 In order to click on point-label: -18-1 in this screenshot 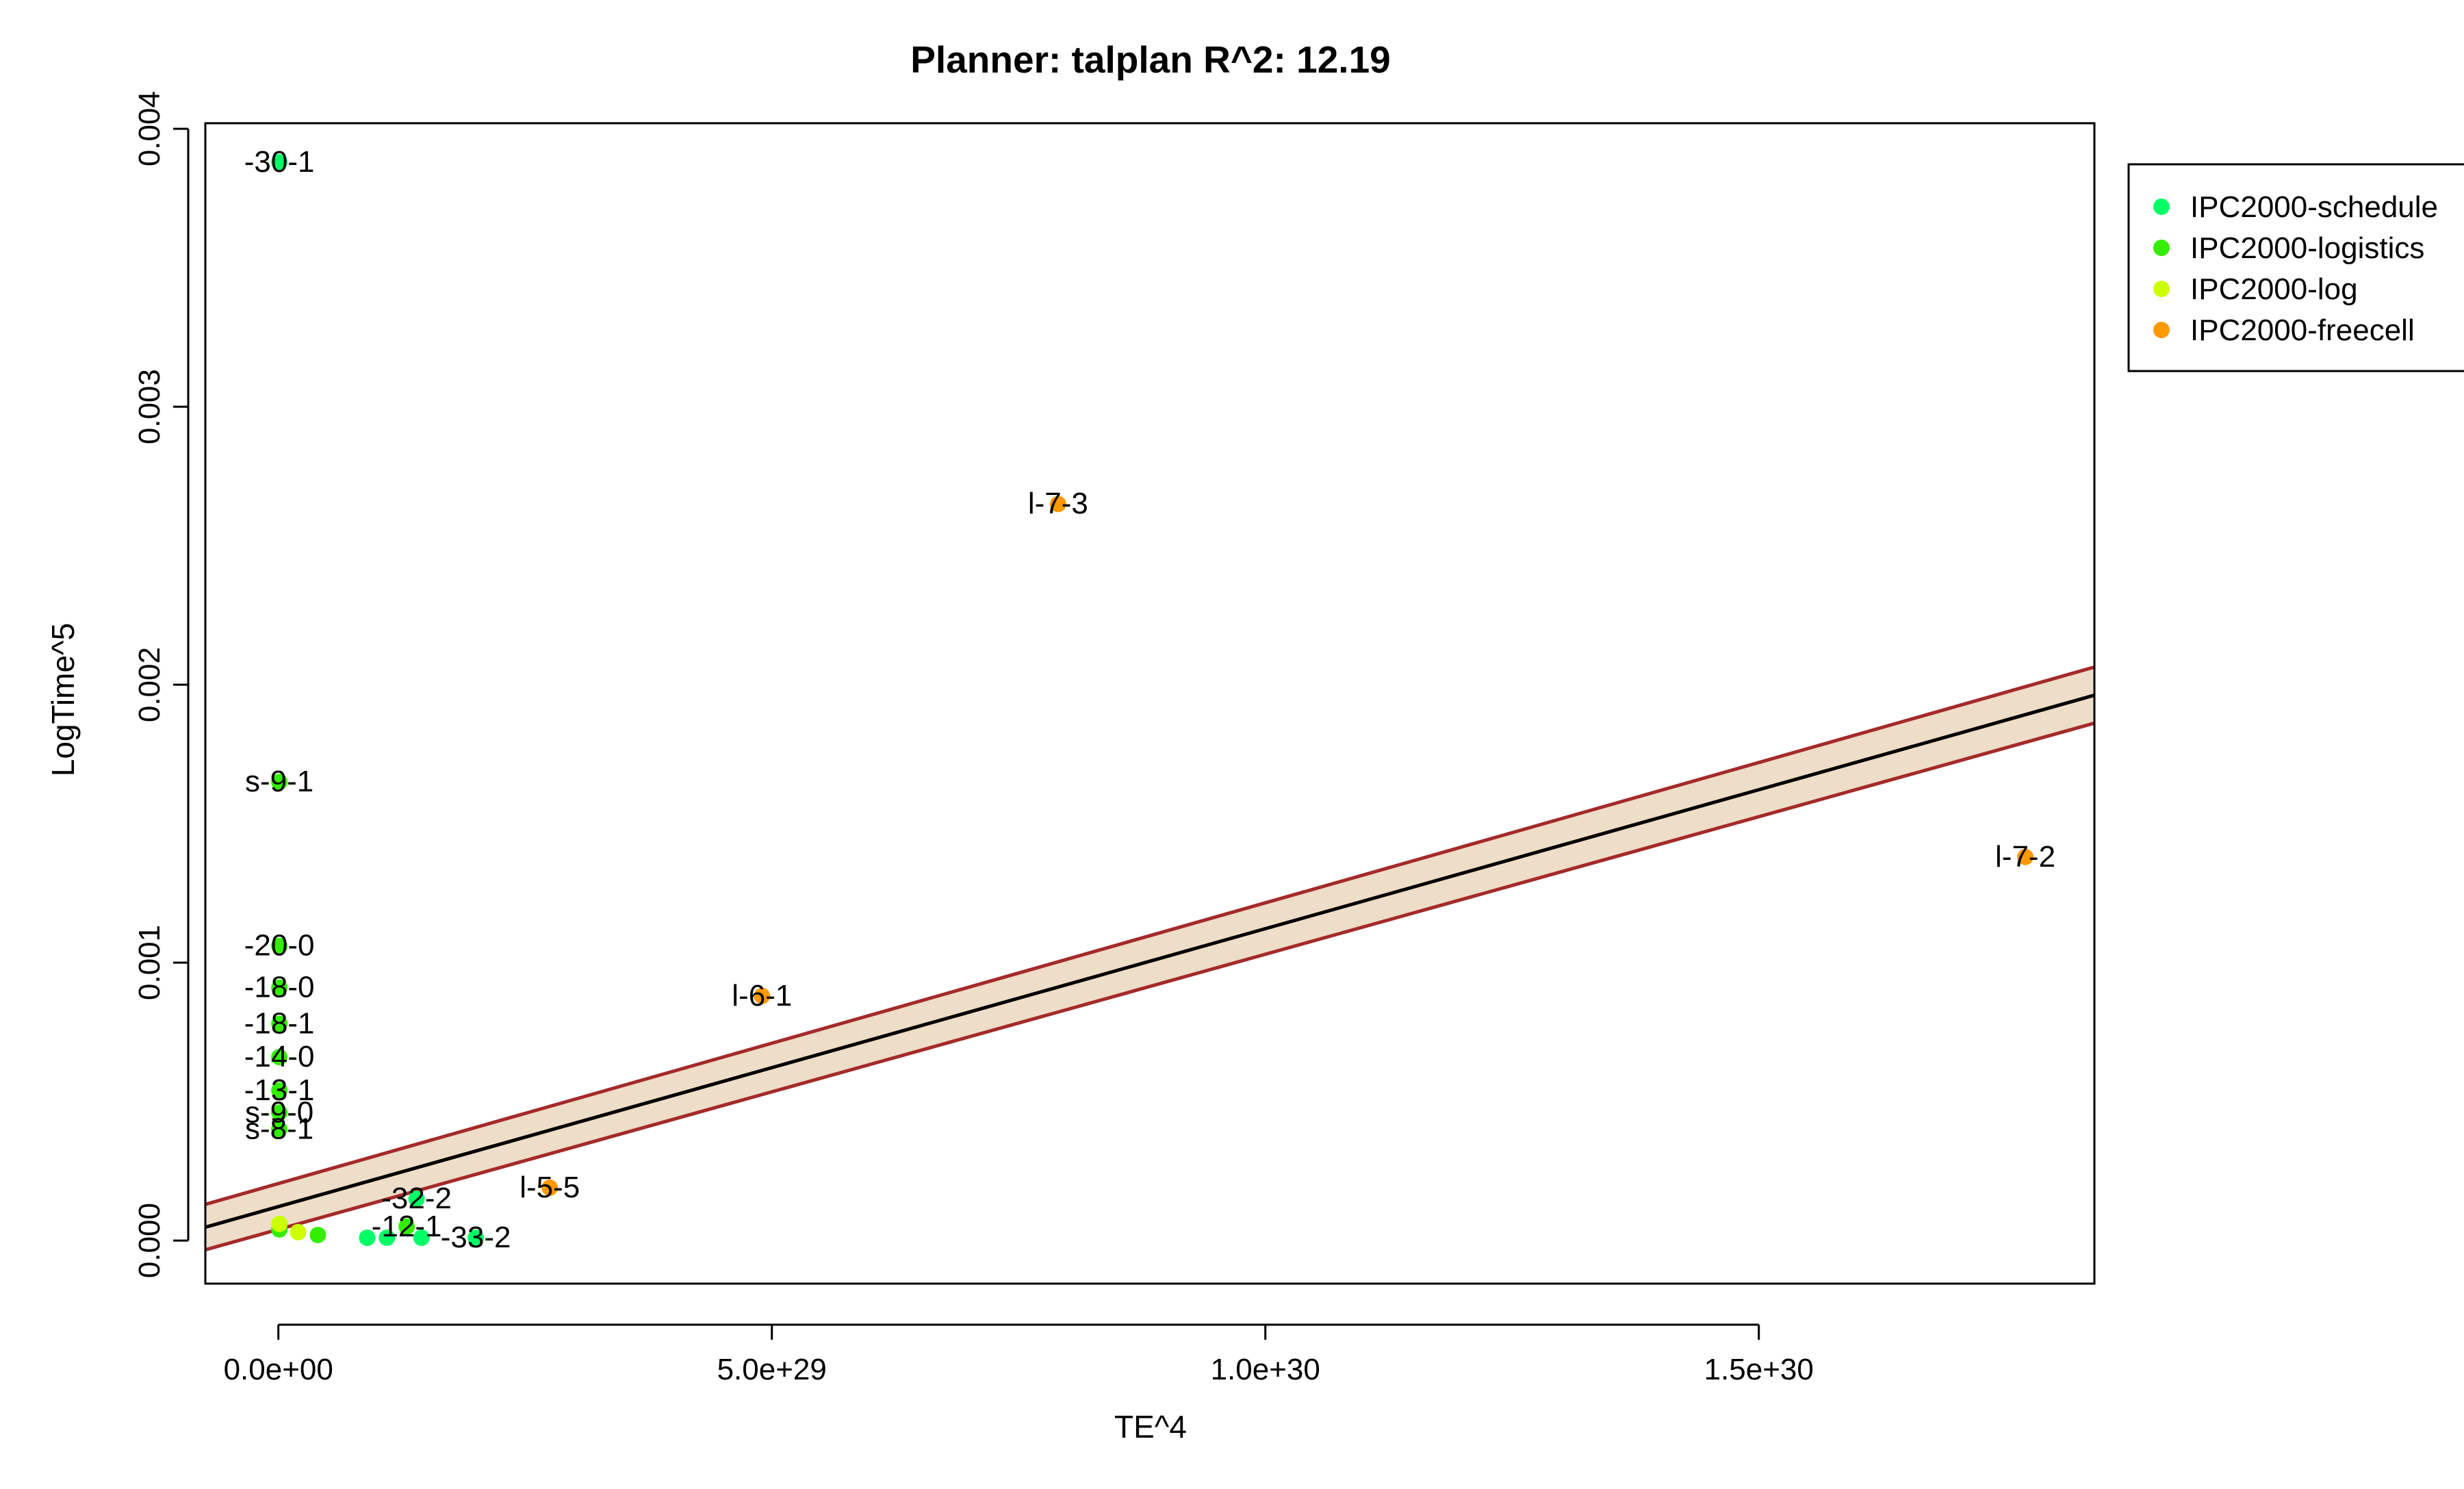, I will do `click(279, 1023)`.